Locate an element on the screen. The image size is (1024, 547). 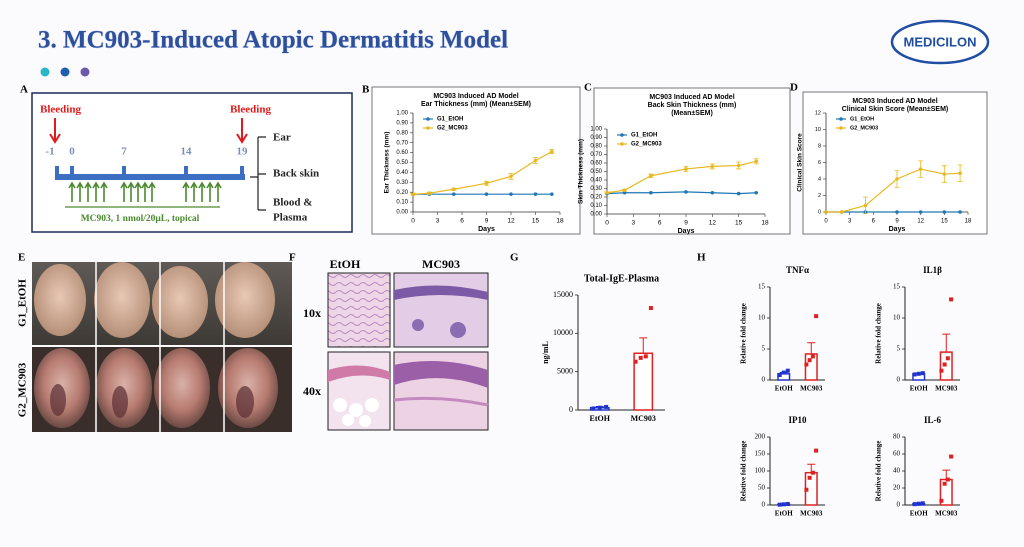
logo is located at coordinates (940, 42).